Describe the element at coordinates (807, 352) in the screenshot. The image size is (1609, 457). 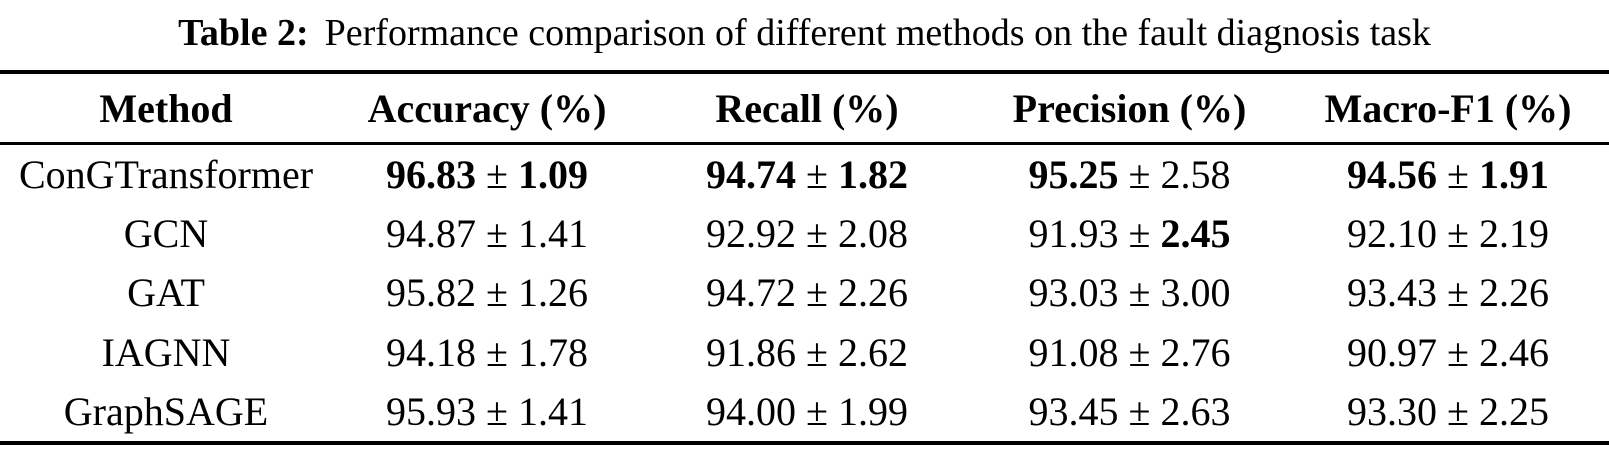
I see `recall-cell: 91.86 ± 2.62` at that location.